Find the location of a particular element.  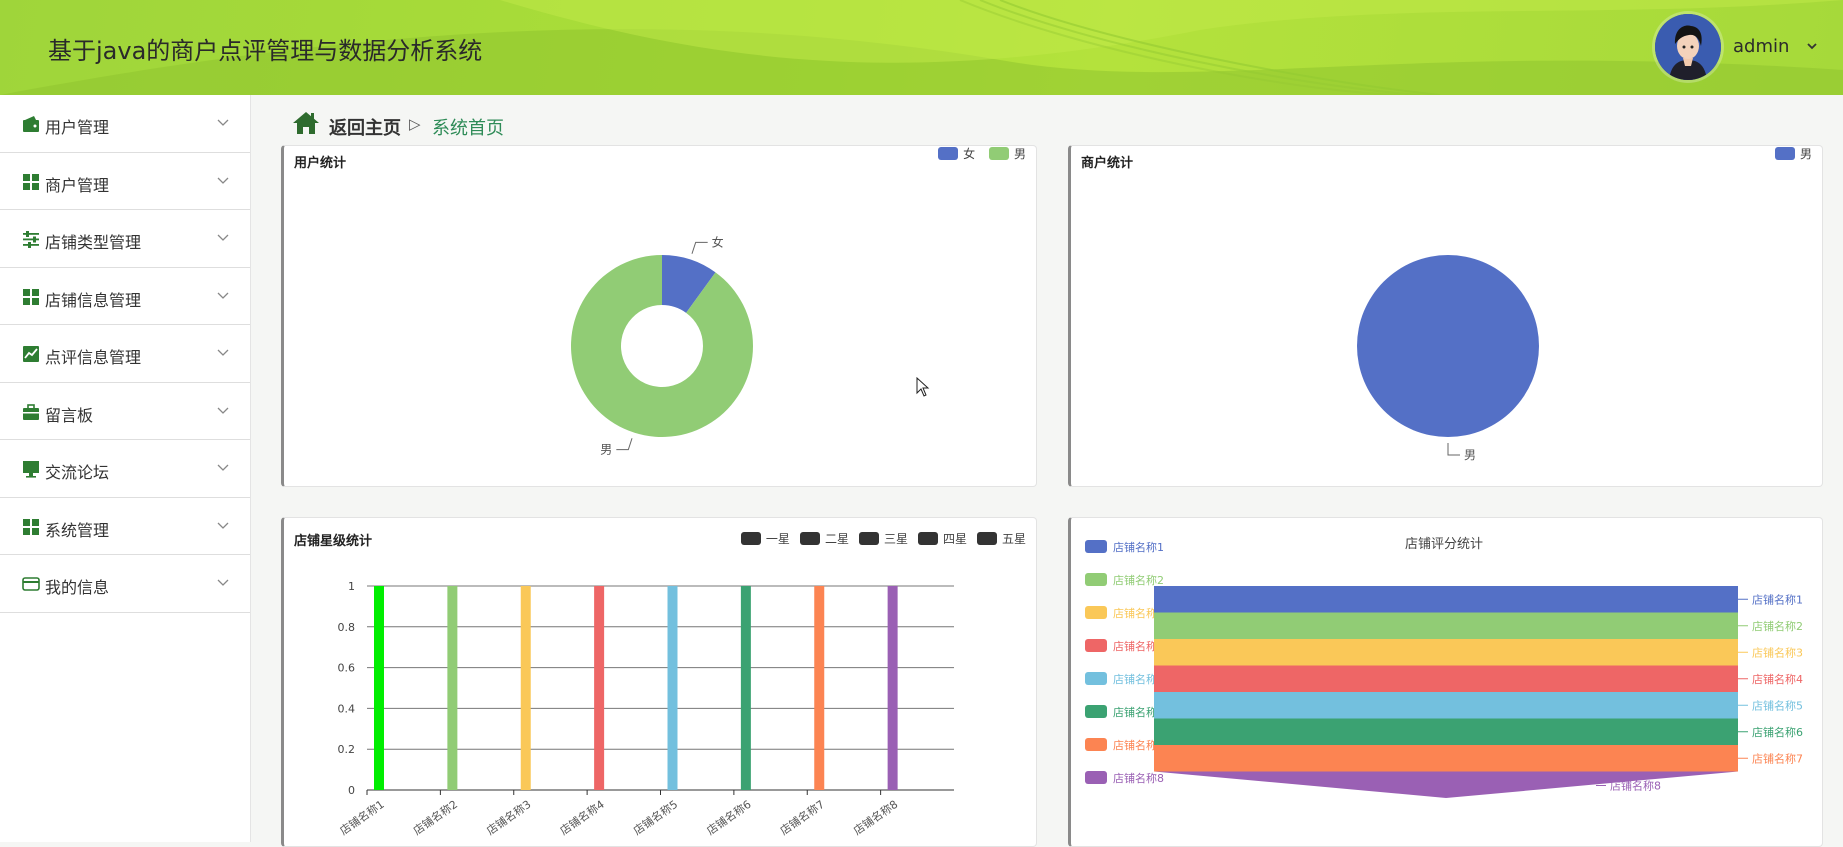

monitor-icon is located at coordinates (31, 469).